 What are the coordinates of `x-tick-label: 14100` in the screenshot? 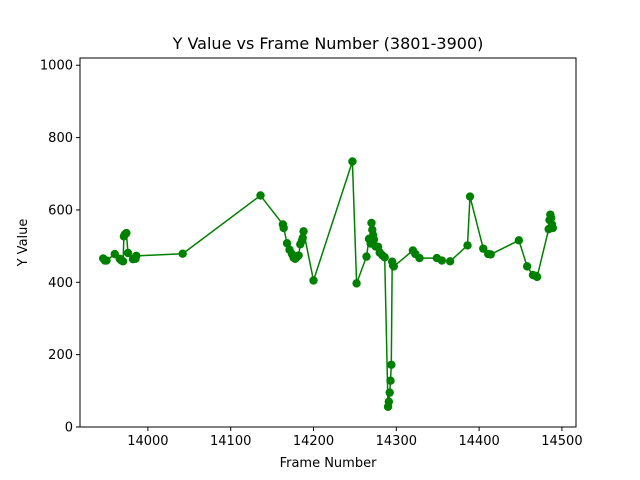 It's located at (230, 441).